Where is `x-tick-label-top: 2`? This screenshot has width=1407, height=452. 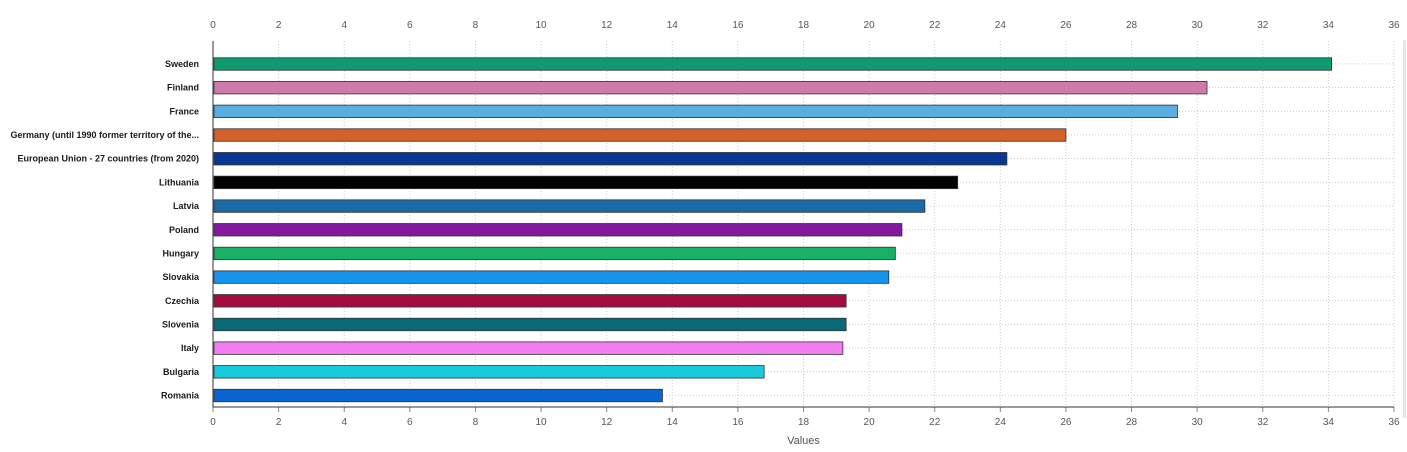 x-tick-label-top: 2 is located at coordinates (279, 25).